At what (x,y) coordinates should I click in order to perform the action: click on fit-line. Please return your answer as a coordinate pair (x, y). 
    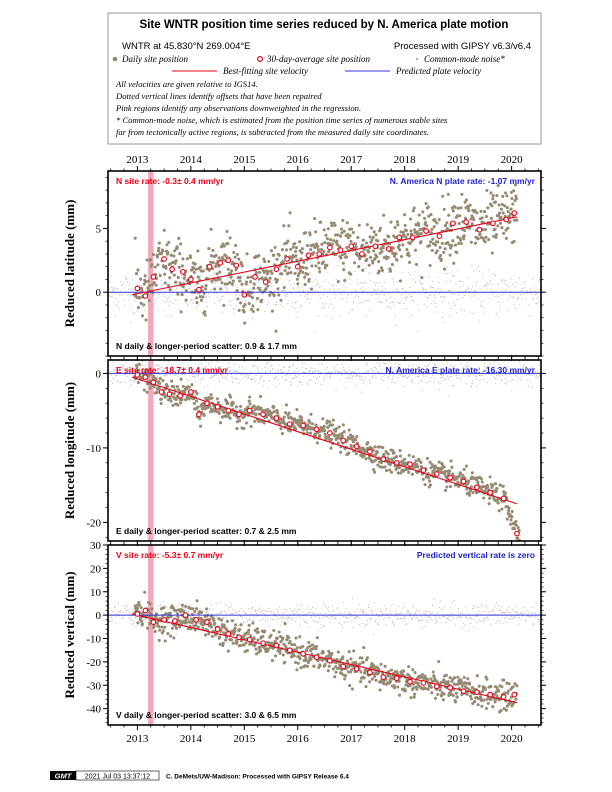
    Looking at the image, I should click on (324, 440).